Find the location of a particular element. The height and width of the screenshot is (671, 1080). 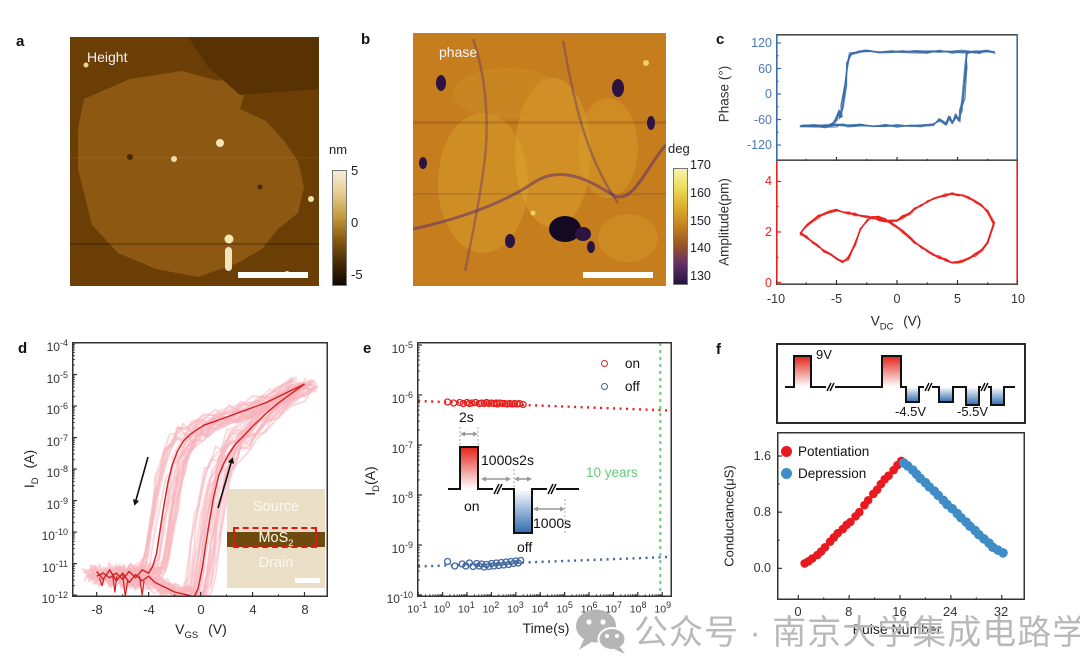

legend-item-depression: Depression is located at coordinates (825, 473).